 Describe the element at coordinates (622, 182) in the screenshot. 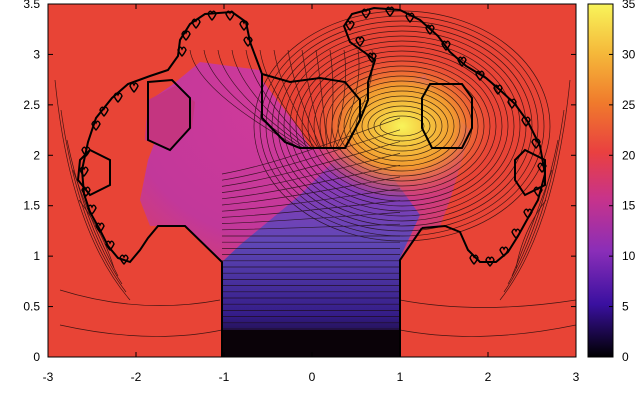

I see `colorbar-axis: 0 5 10 15 20 25 30 35` at that location.